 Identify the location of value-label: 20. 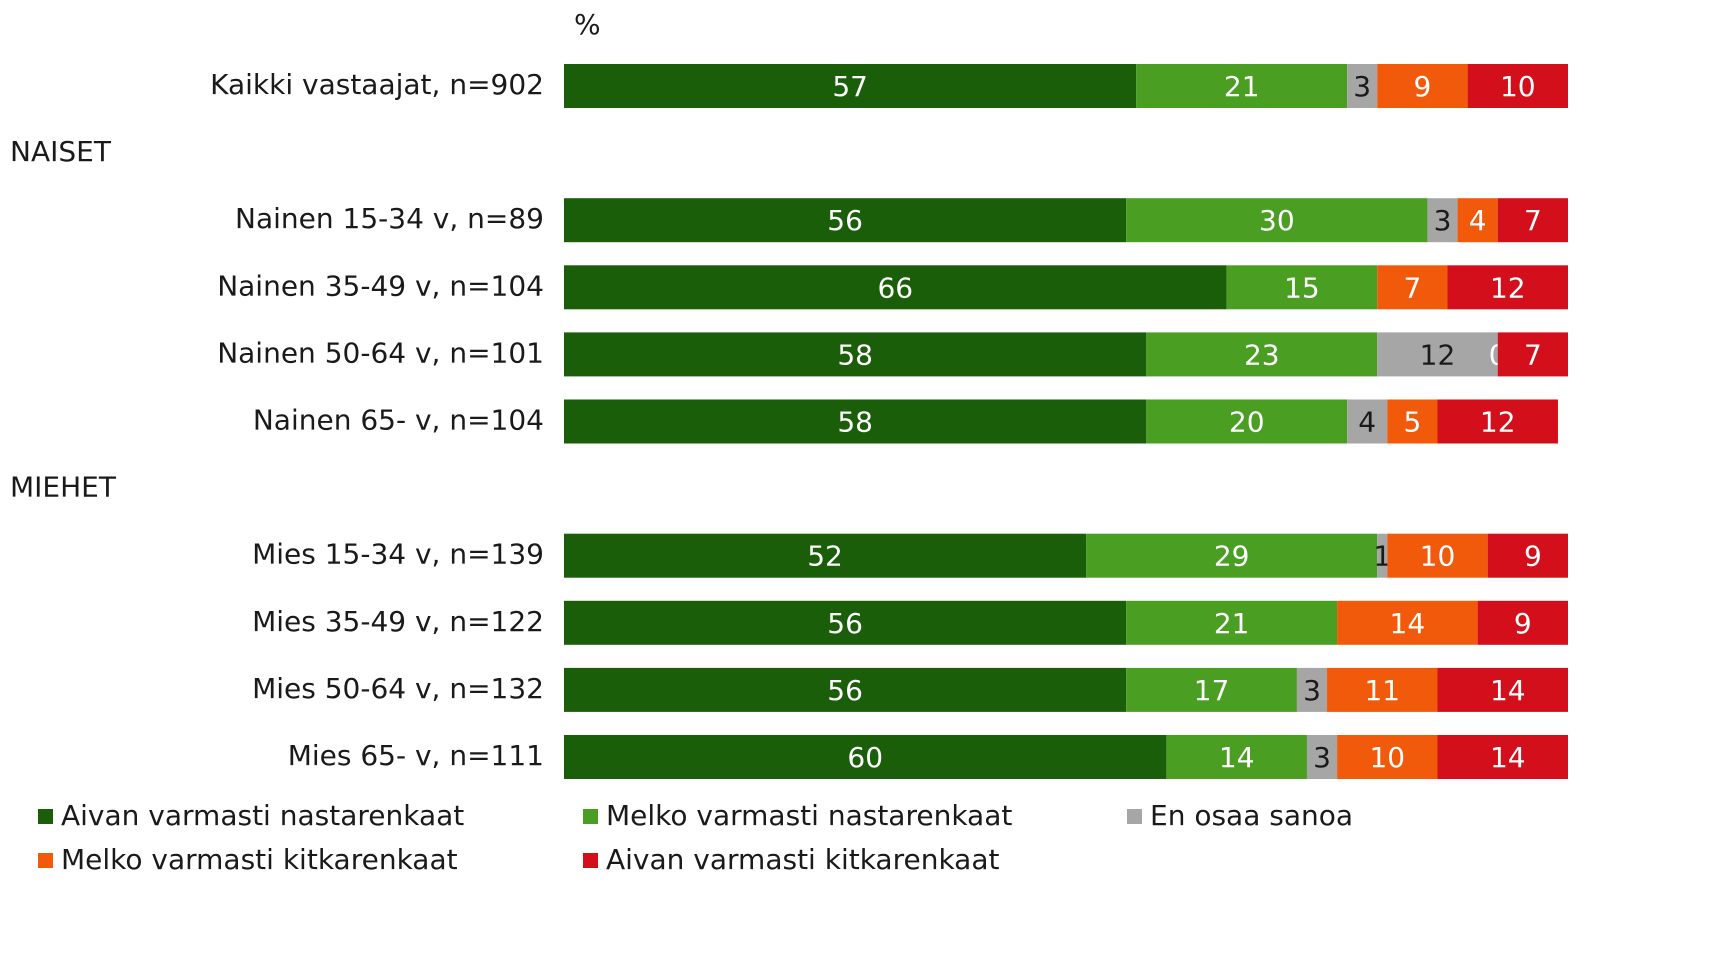
(1247, 422).